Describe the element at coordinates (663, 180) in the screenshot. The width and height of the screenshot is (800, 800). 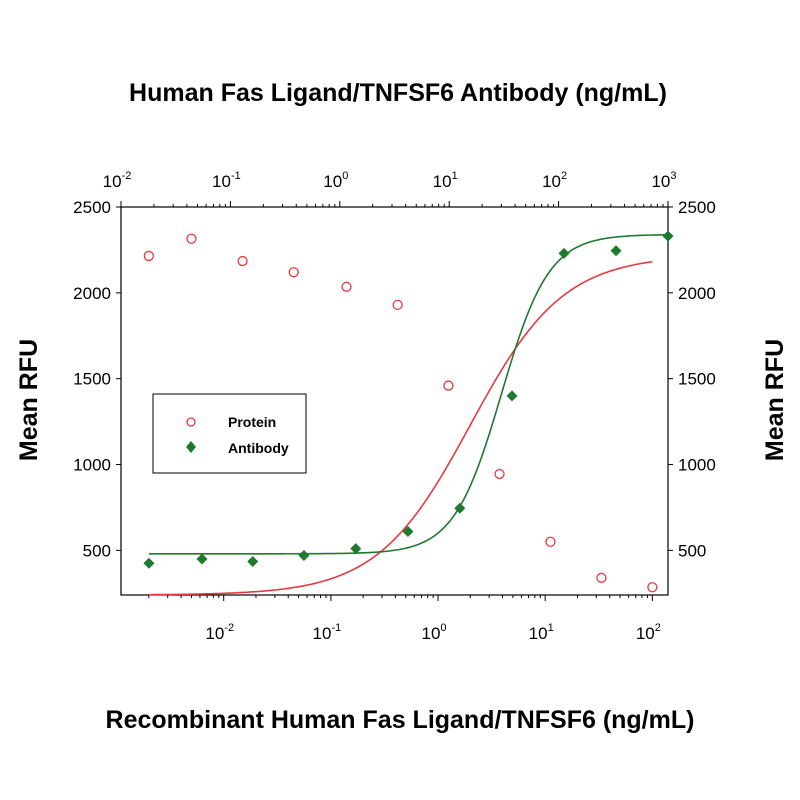
I see `top-axis-tick-label: 10³` at that location.